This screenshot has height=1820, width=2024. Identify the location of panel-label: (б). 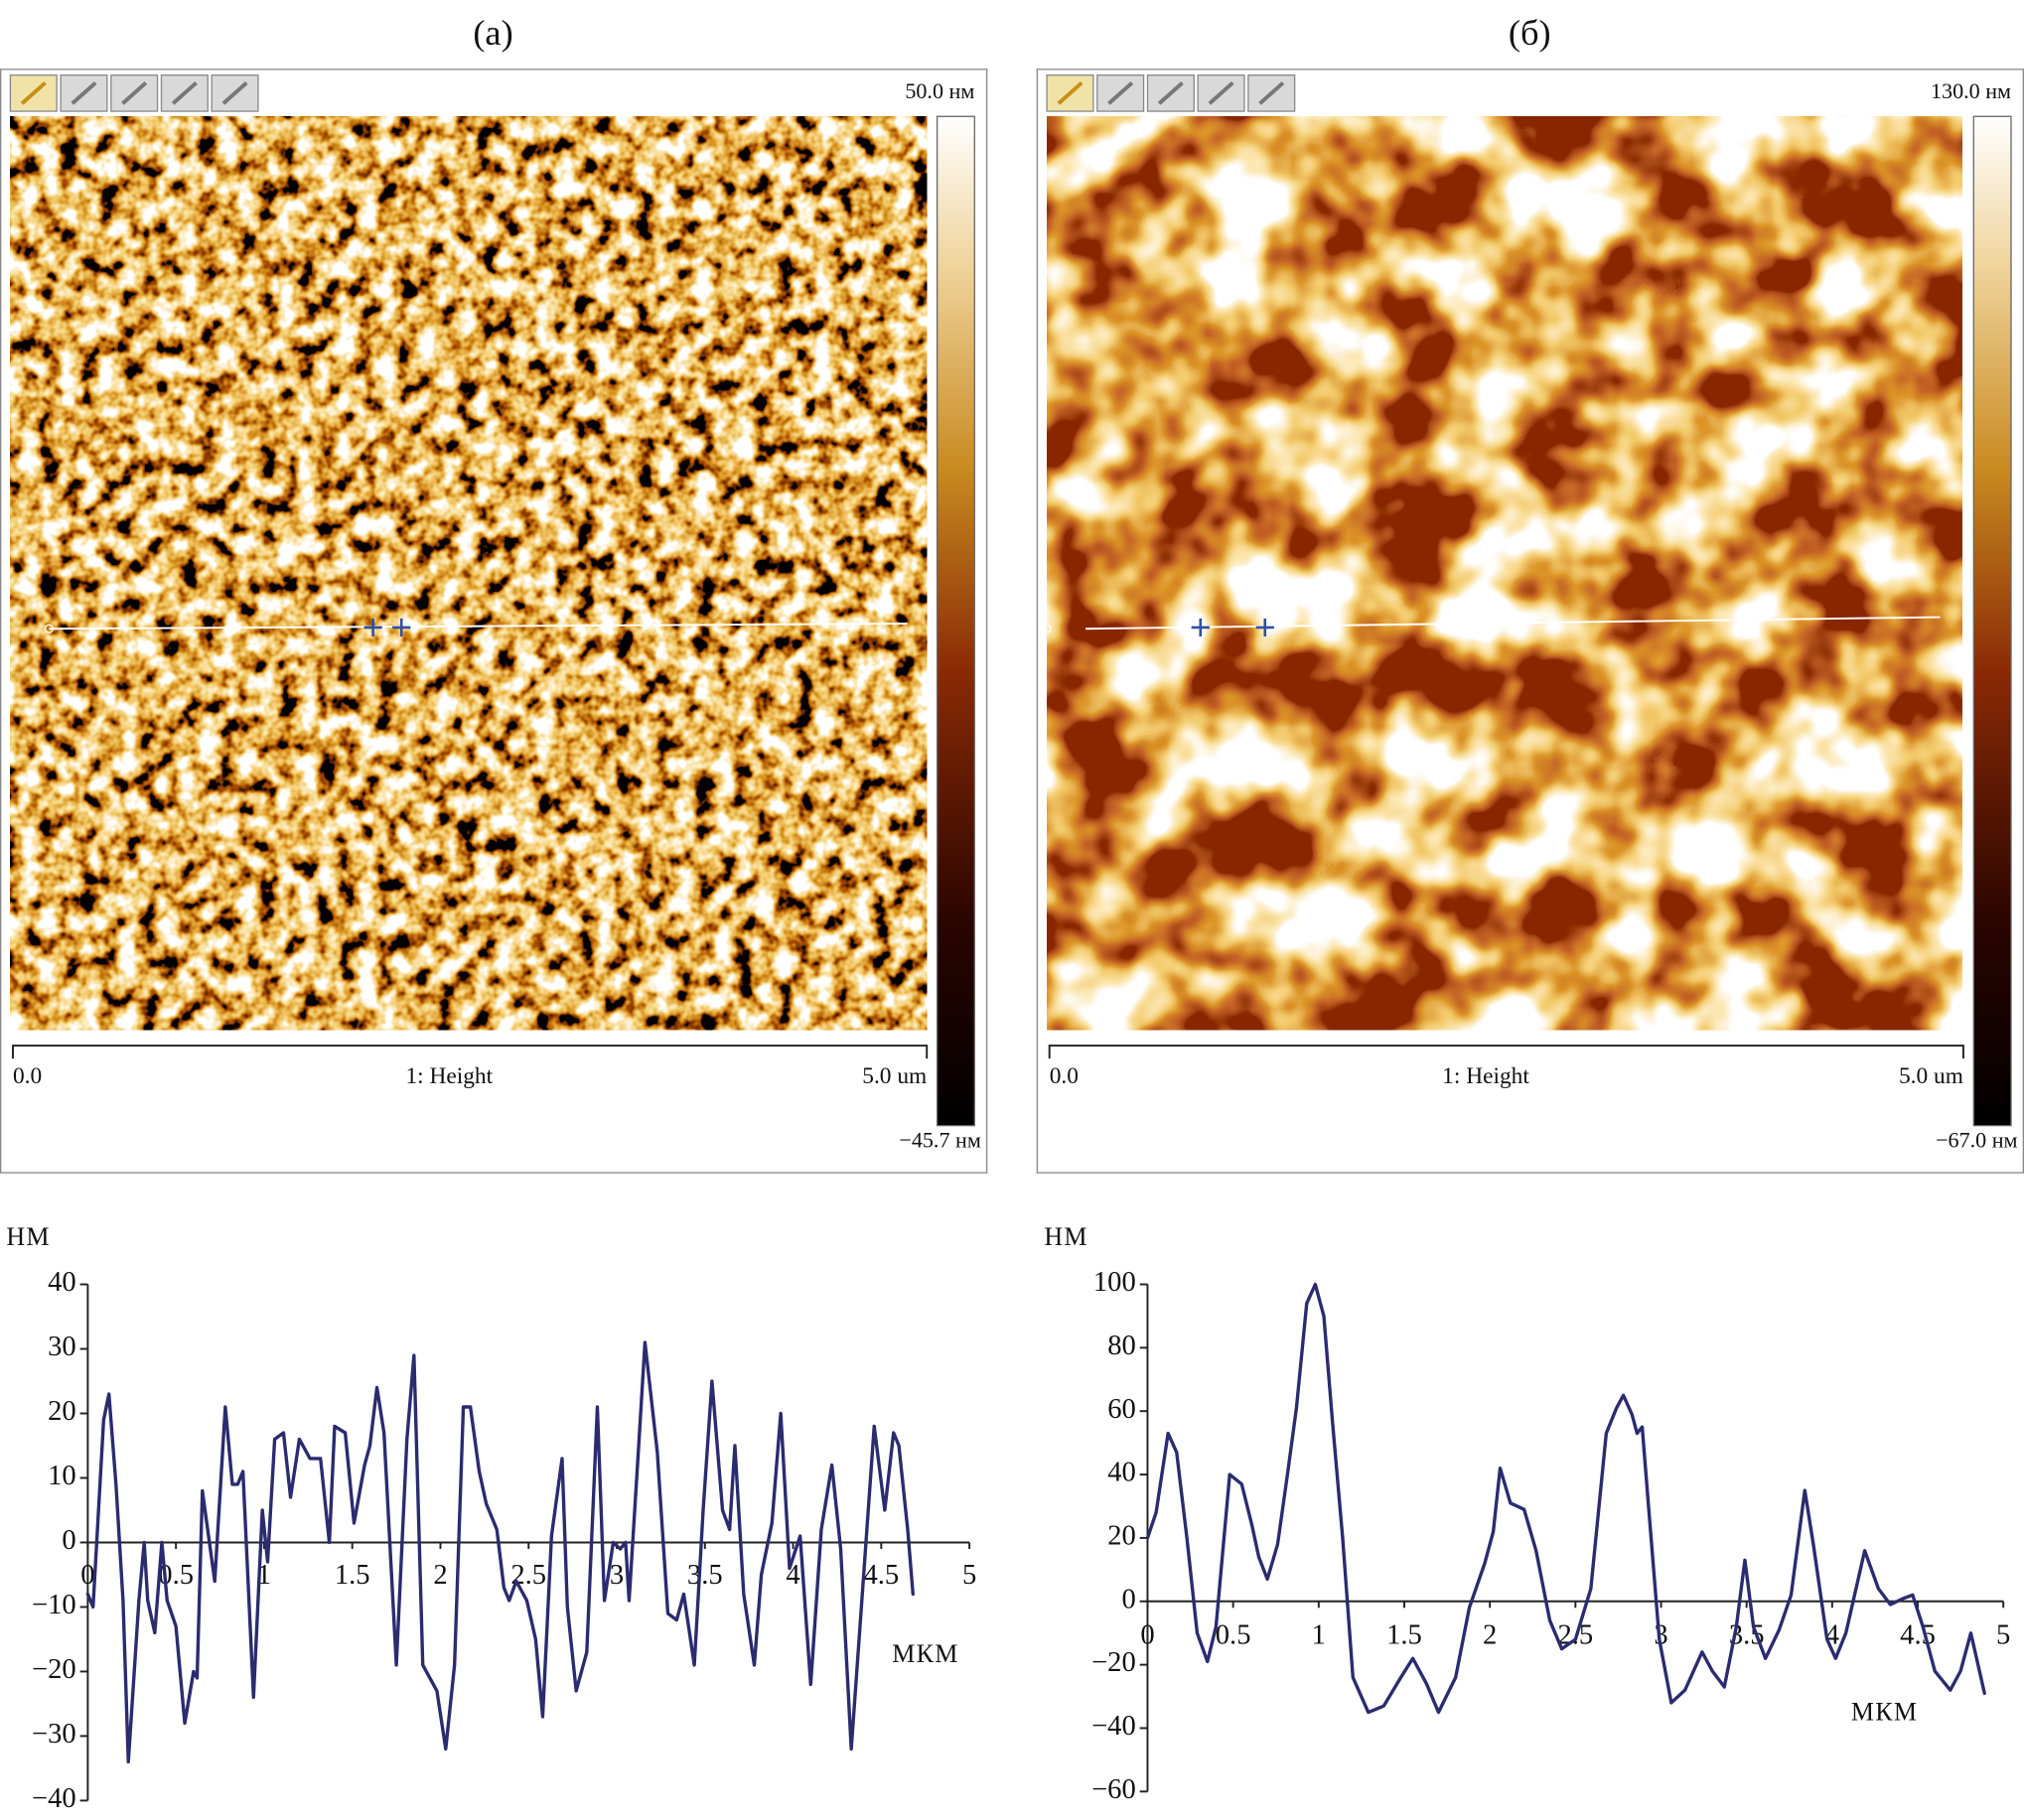
(1530, 33).